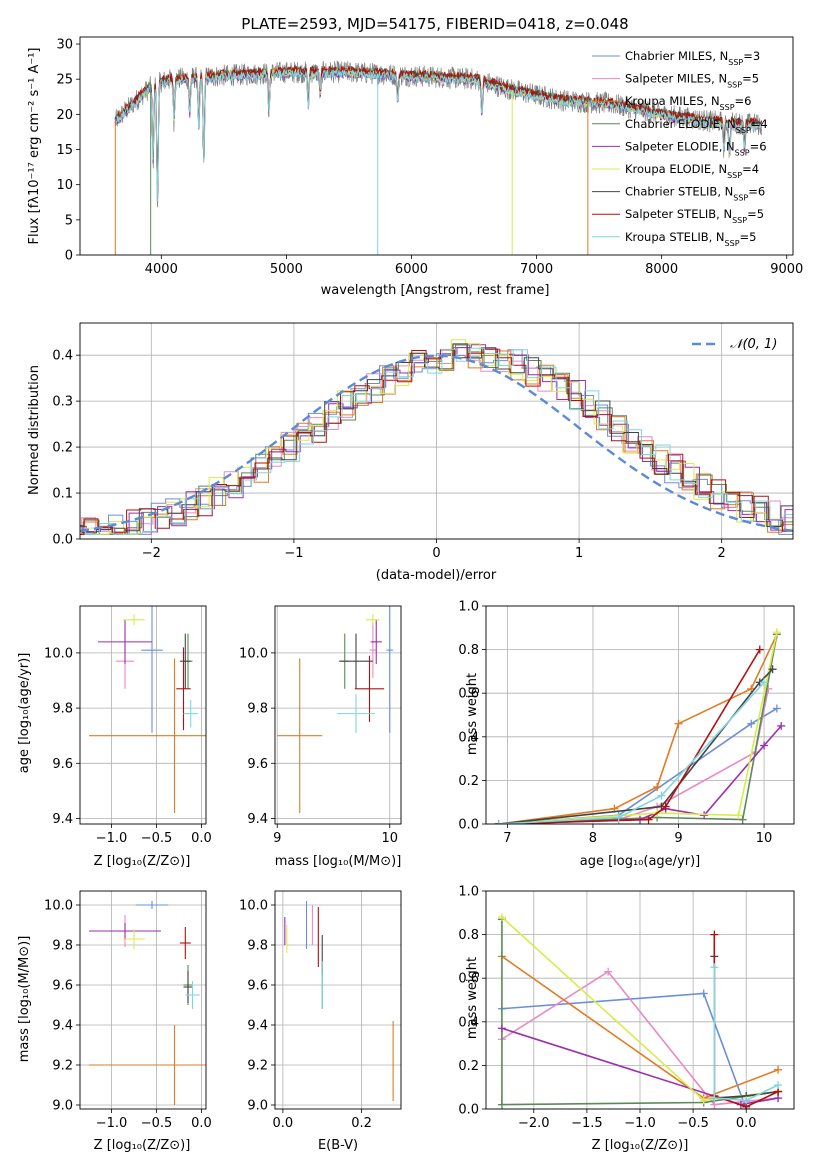 The height and width of the screenshot is (1170, 819). Describe the element at coordinates (587, 1123) in the screenshot. I see `weight-vs-Z-xtick-label: −1.5` at that location.